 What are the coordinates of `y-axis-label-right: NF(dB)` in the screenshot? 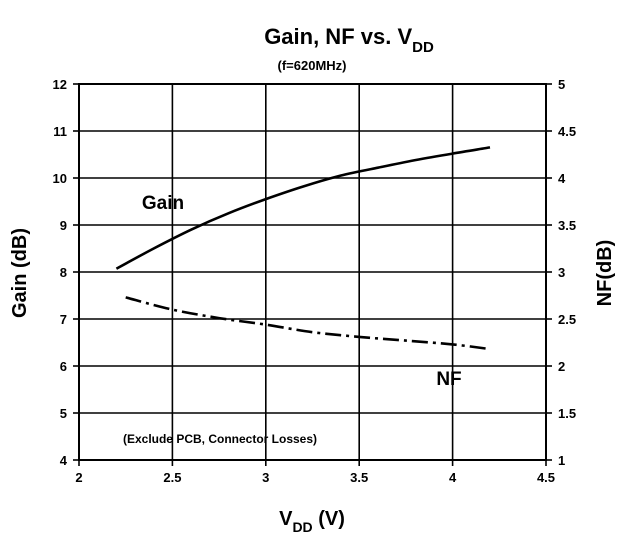 It's located at (605, 273).